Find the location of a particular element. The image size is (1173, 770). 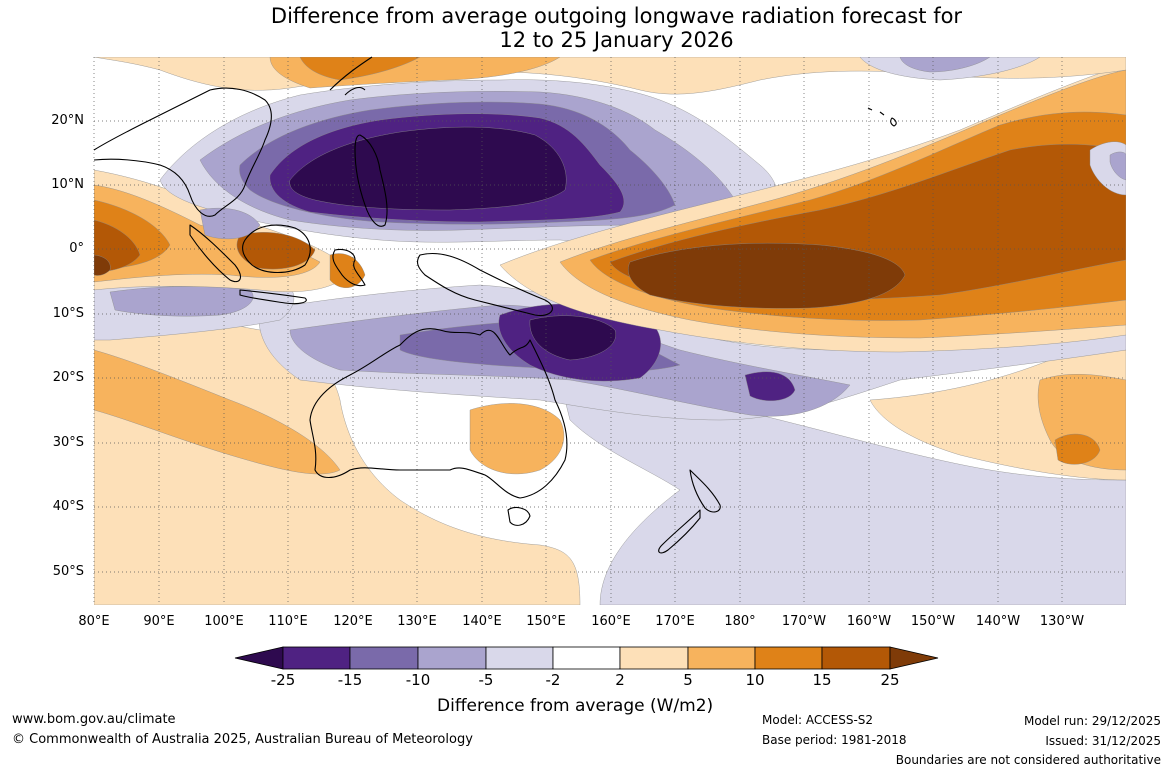

positive-25-equatorial-pacific is located at coordinates (767, 275).